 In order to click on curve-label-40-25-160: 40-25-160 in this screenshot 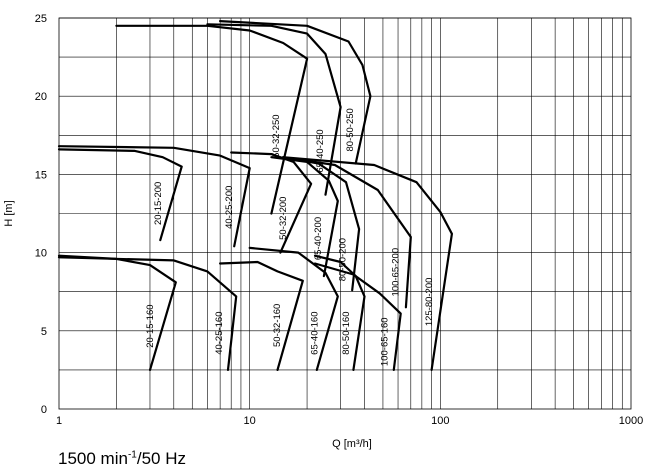, I will do `click(219, 332)`.